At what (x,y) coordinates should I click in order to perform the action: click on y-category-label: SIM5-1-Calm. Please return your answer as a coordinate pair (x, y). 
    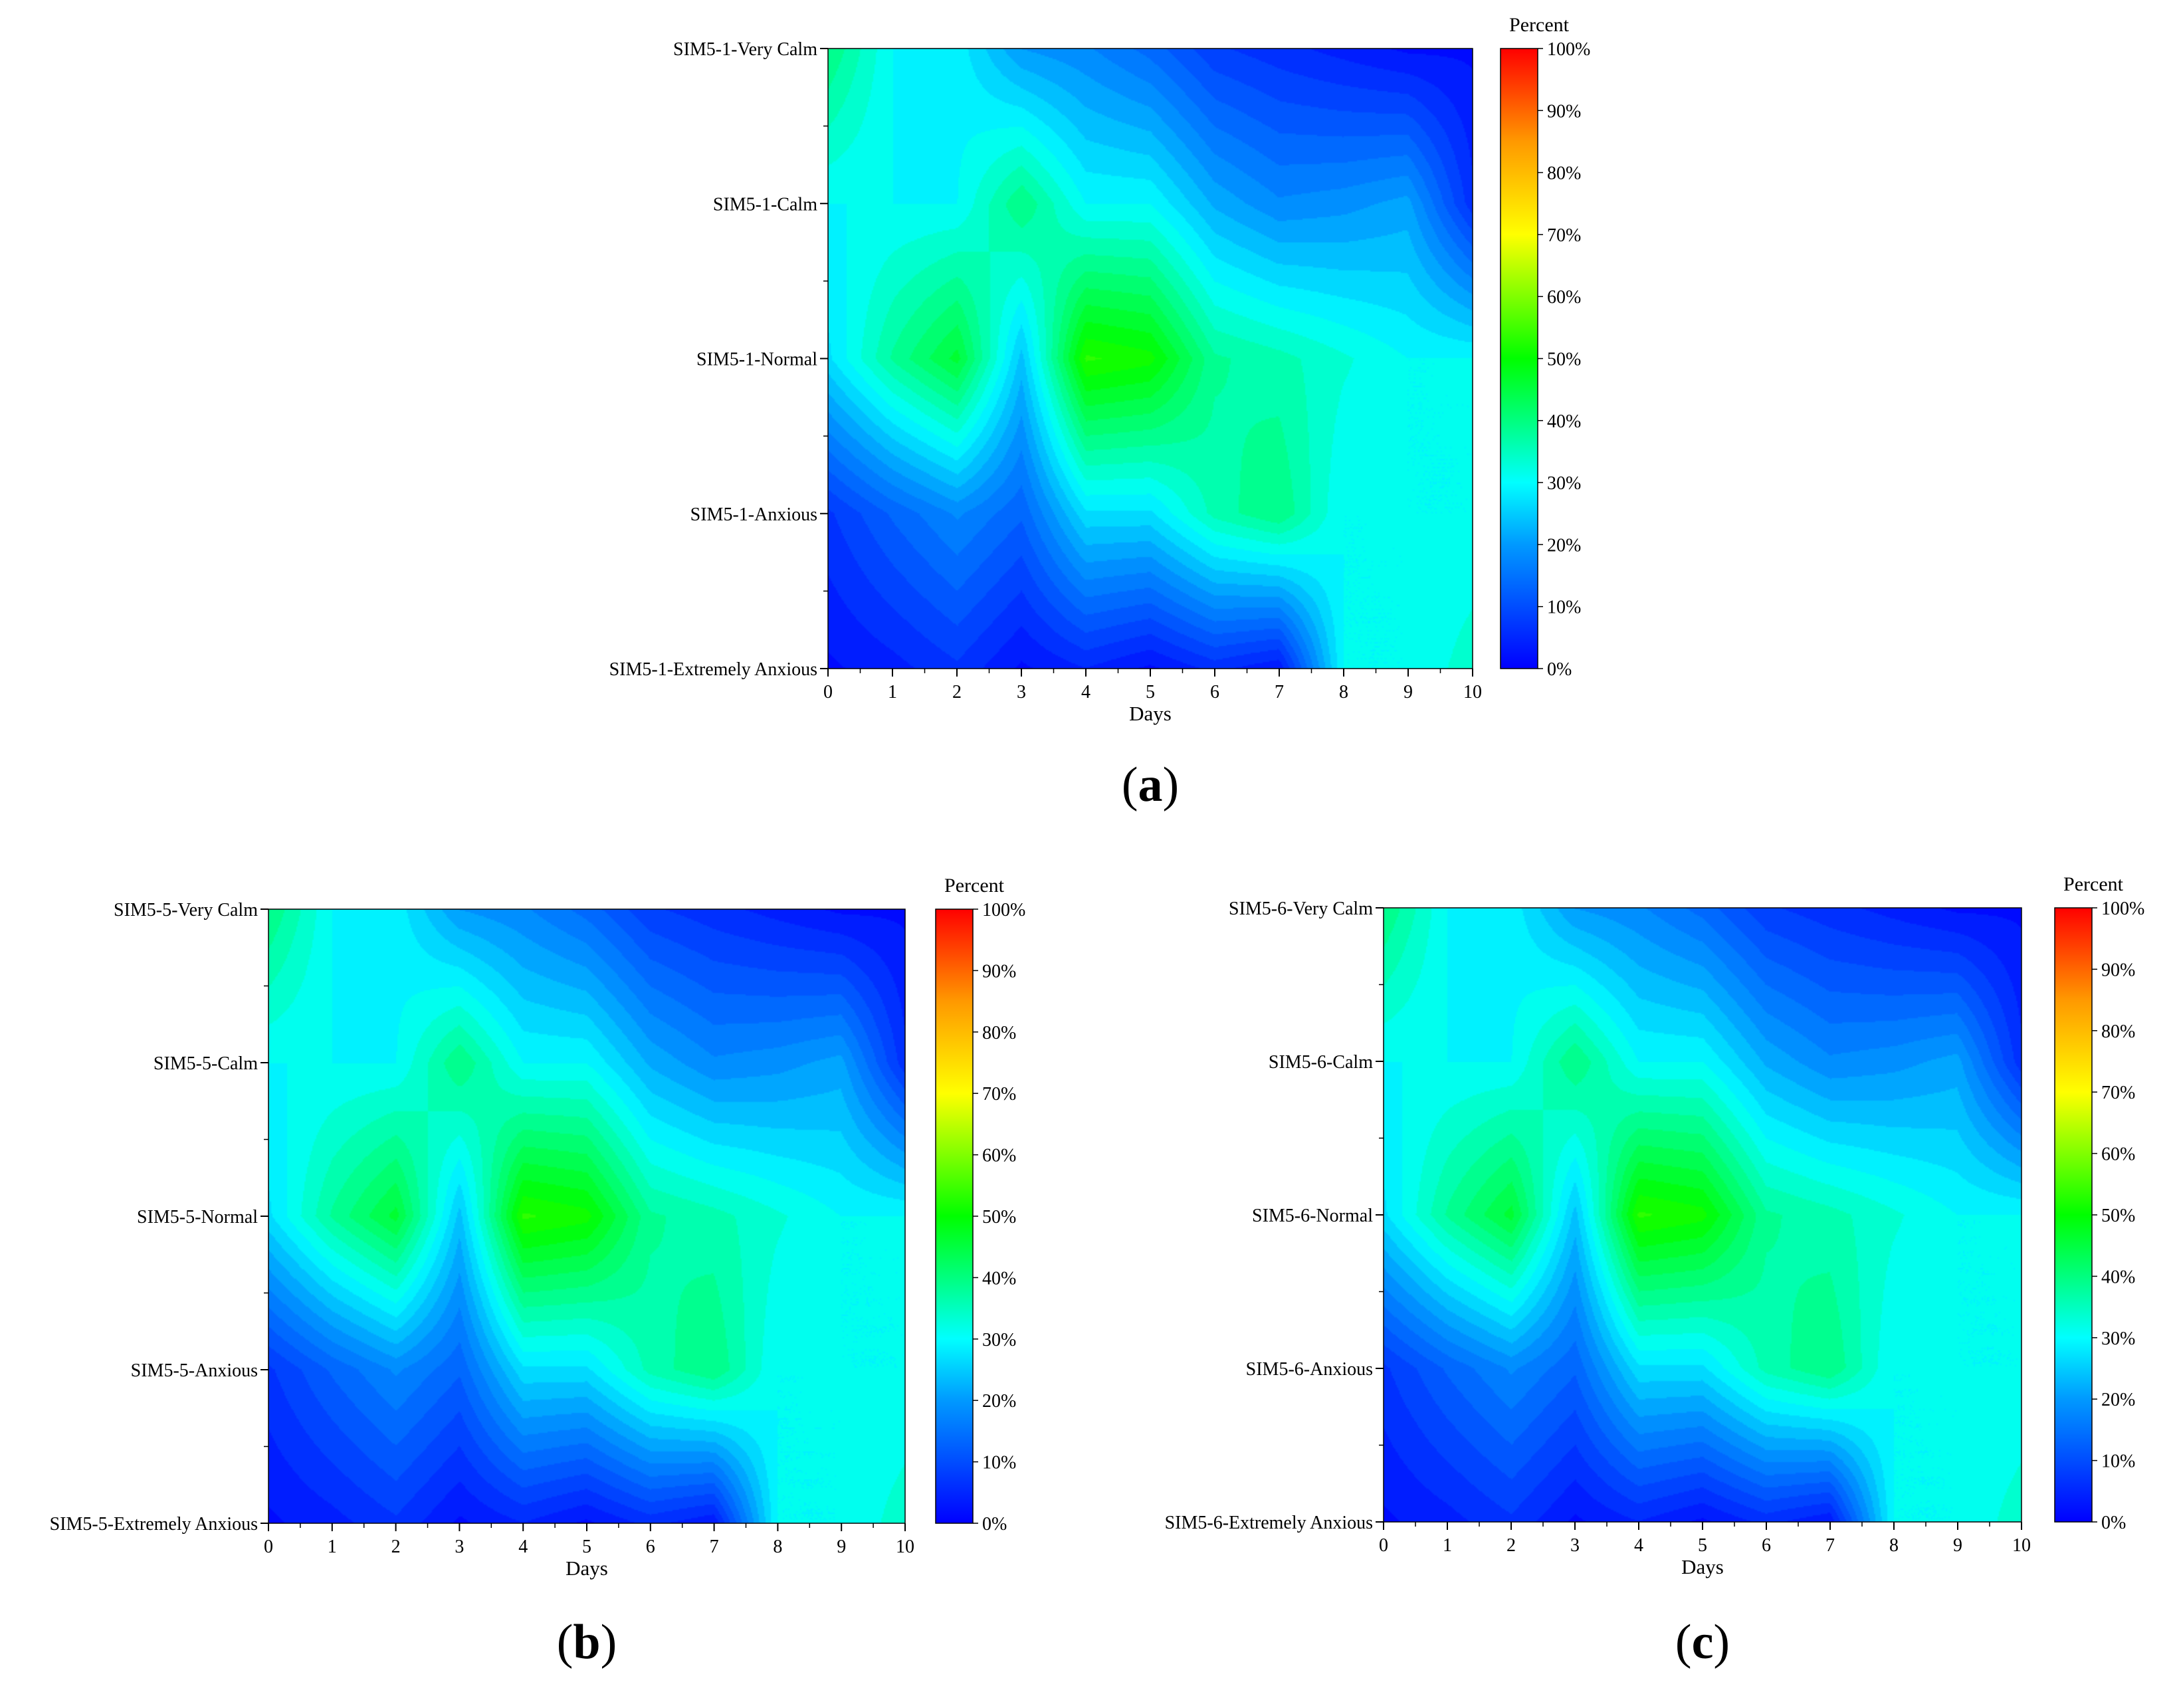
    Looking at the image, I should click on (765, 204).